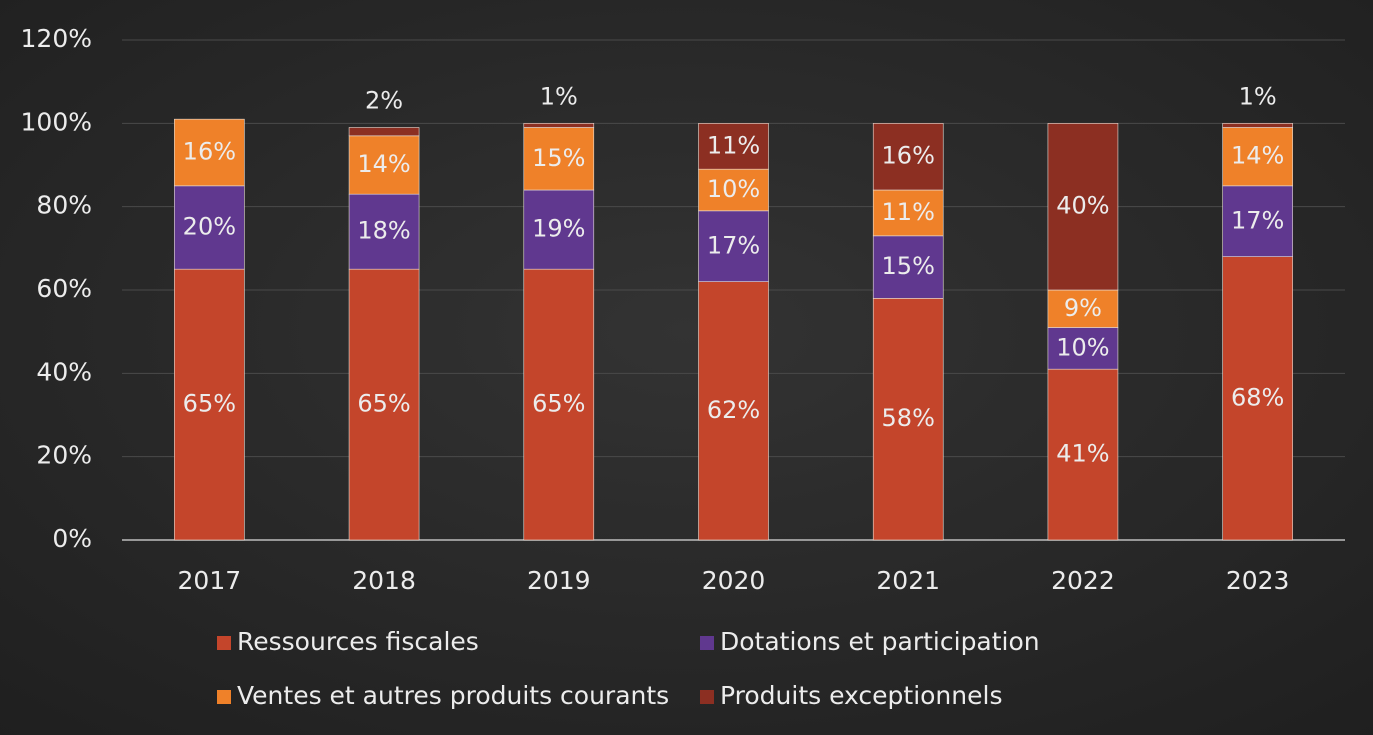 The height and width of the screenshot is (735, 1373). I want to click on x-tick-label: 2019, so click(559, 580).